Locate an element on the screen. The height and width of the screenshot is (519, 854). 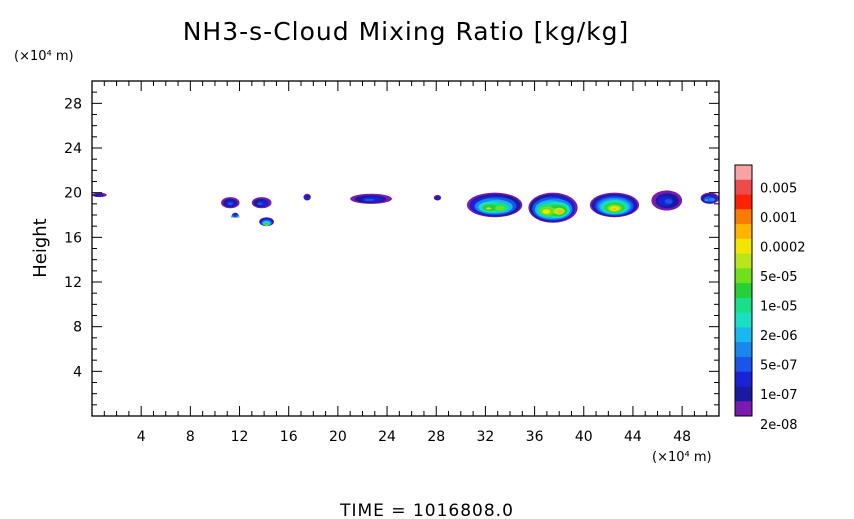
x-tick-label: 12 is located at coordinates (240, 437).